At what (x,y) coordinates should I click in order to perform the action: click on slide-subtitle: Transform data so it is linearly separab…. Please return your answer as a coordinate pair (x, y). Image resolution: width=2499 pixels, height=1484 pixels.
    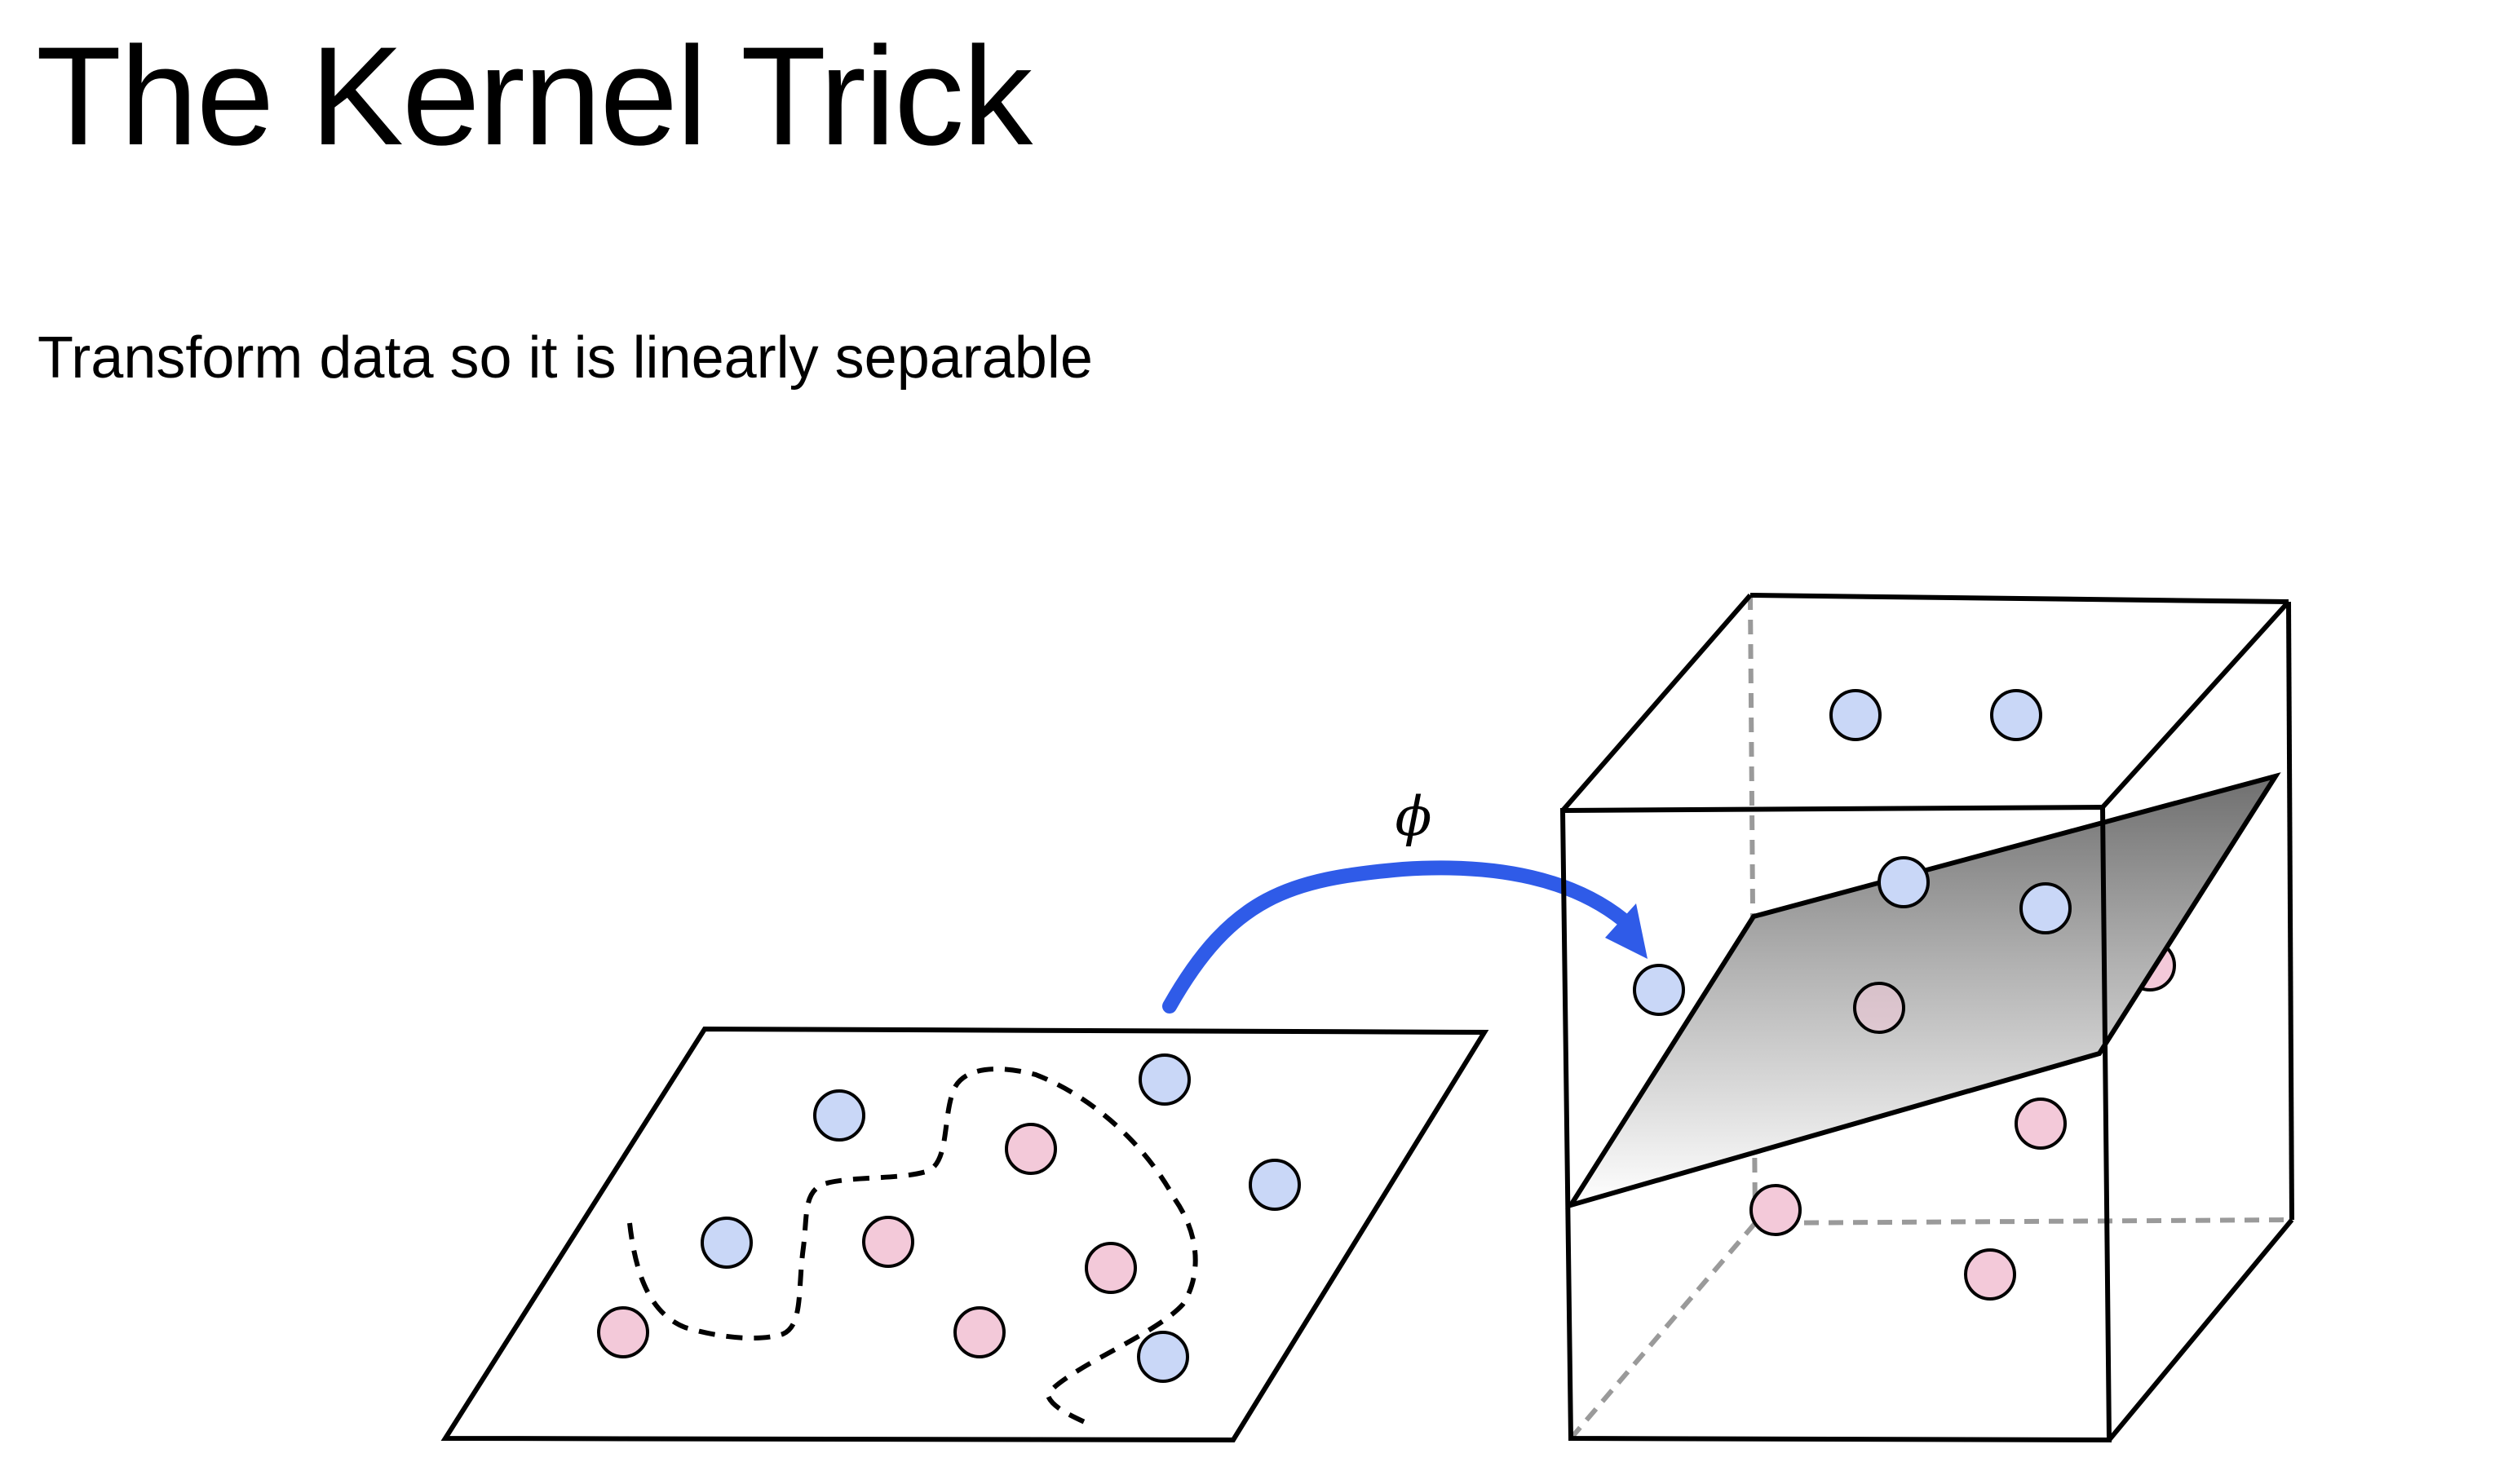
    Looking at the image, I should click on (565, 358).